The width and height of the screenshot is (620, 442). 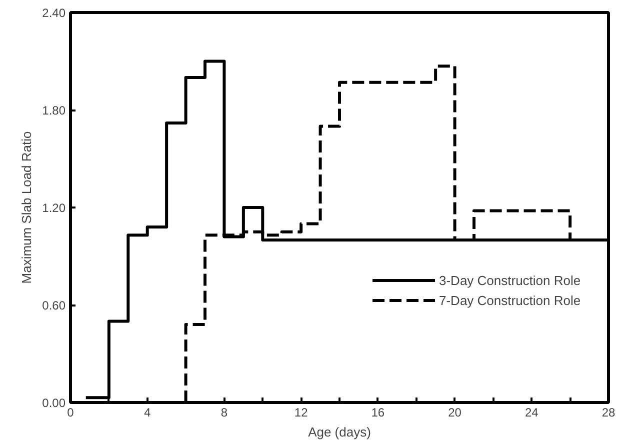 I want to click on y-tick-label: 0.60, so click(x=54, y=305).